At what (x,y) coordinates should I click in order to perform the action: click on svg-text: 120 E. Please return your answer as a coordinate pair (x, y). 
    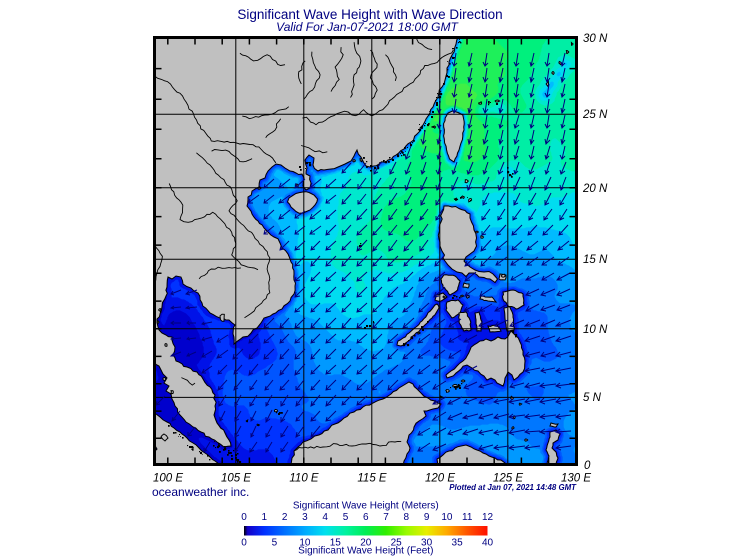
    Looking at the image, I should click on (440, 479).